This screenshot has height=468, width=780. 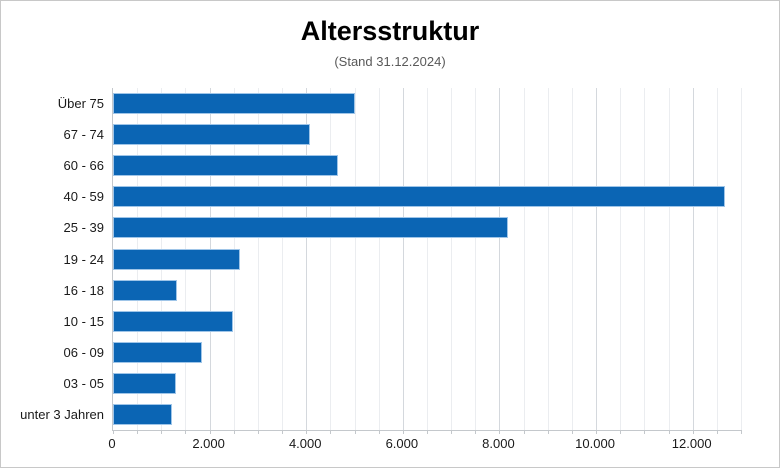 I want to click on x-axis-label-1: 0, so click(x=112, y=443).